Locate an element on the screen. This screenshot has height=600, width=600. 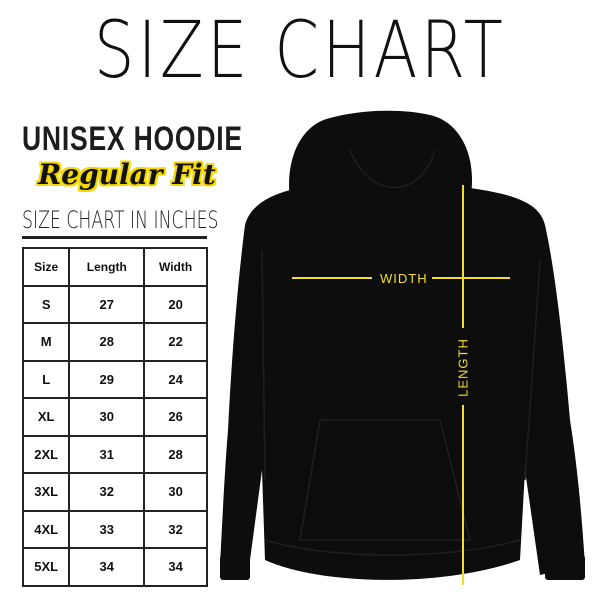
table-row: M 28 22 is located at coordinates (114, 342).